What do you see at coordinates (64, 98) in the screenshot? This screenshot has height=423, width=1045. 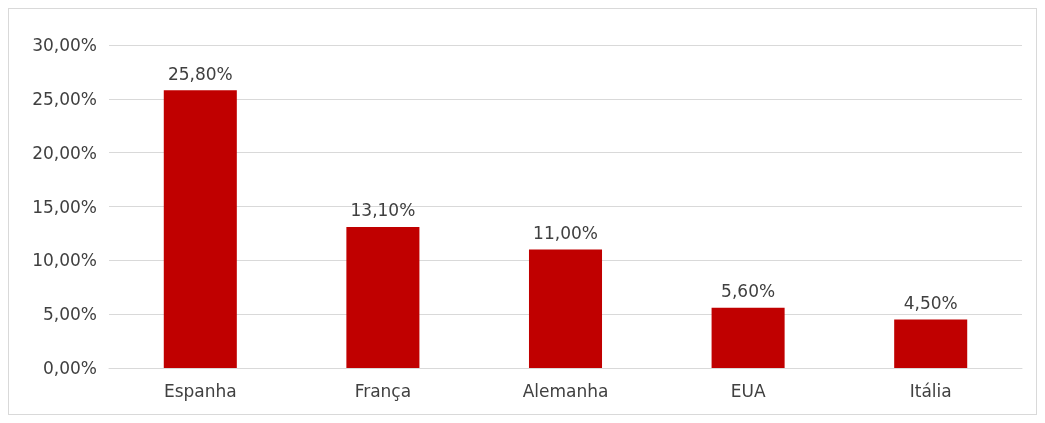 I see `y-tick-label: 25,00%` at bounding box center [64, 98].